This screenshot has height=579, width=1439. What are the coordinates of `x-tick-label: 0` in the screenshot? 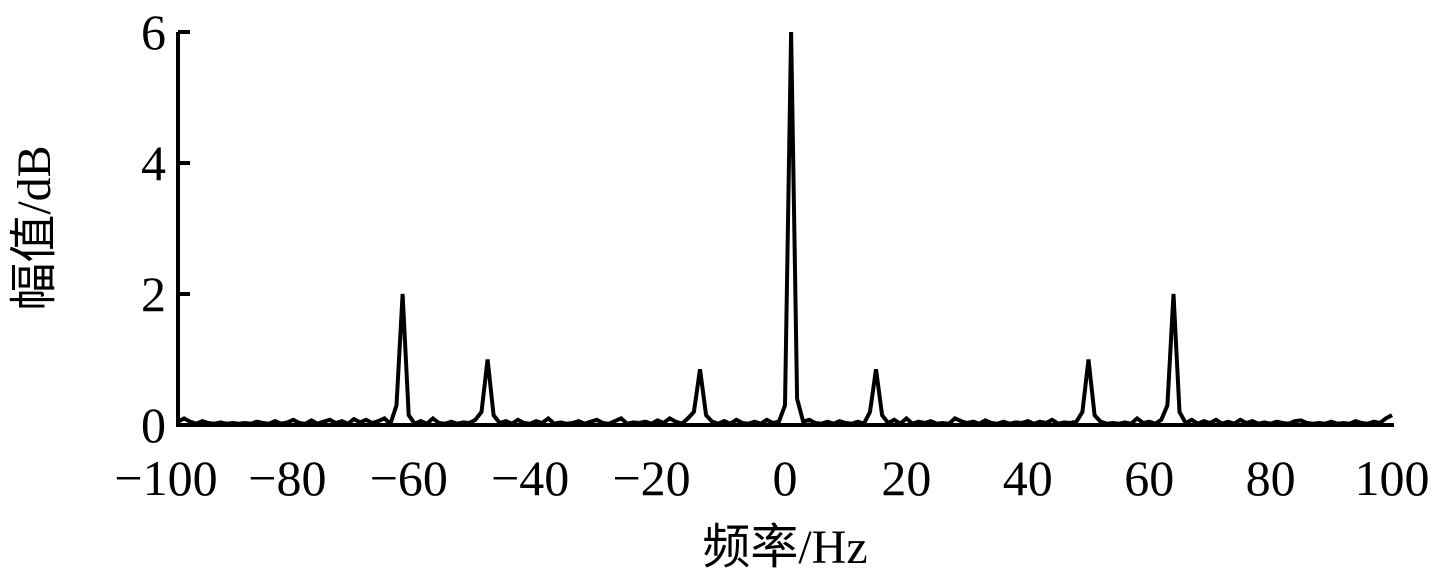 It's located at (785, 478).